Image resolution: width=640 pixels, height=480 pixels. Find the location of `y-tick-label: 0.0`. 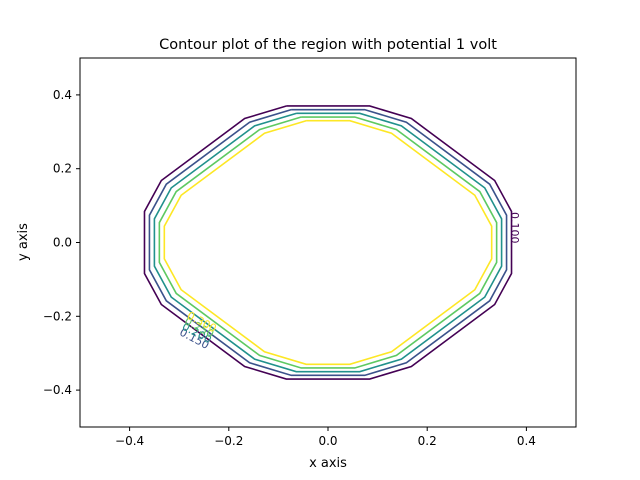

y-tick-label: 0.0 is located at coordinates (62, 243).